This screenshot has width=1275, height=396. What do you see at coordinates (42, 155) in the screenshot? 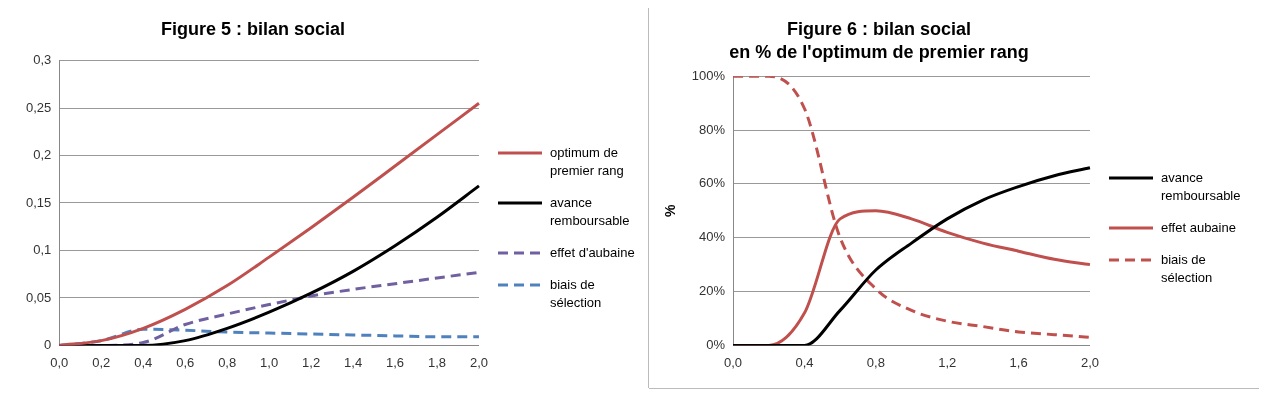
I see `y-tick-label: 0,2` at bounding box center [42, 155].